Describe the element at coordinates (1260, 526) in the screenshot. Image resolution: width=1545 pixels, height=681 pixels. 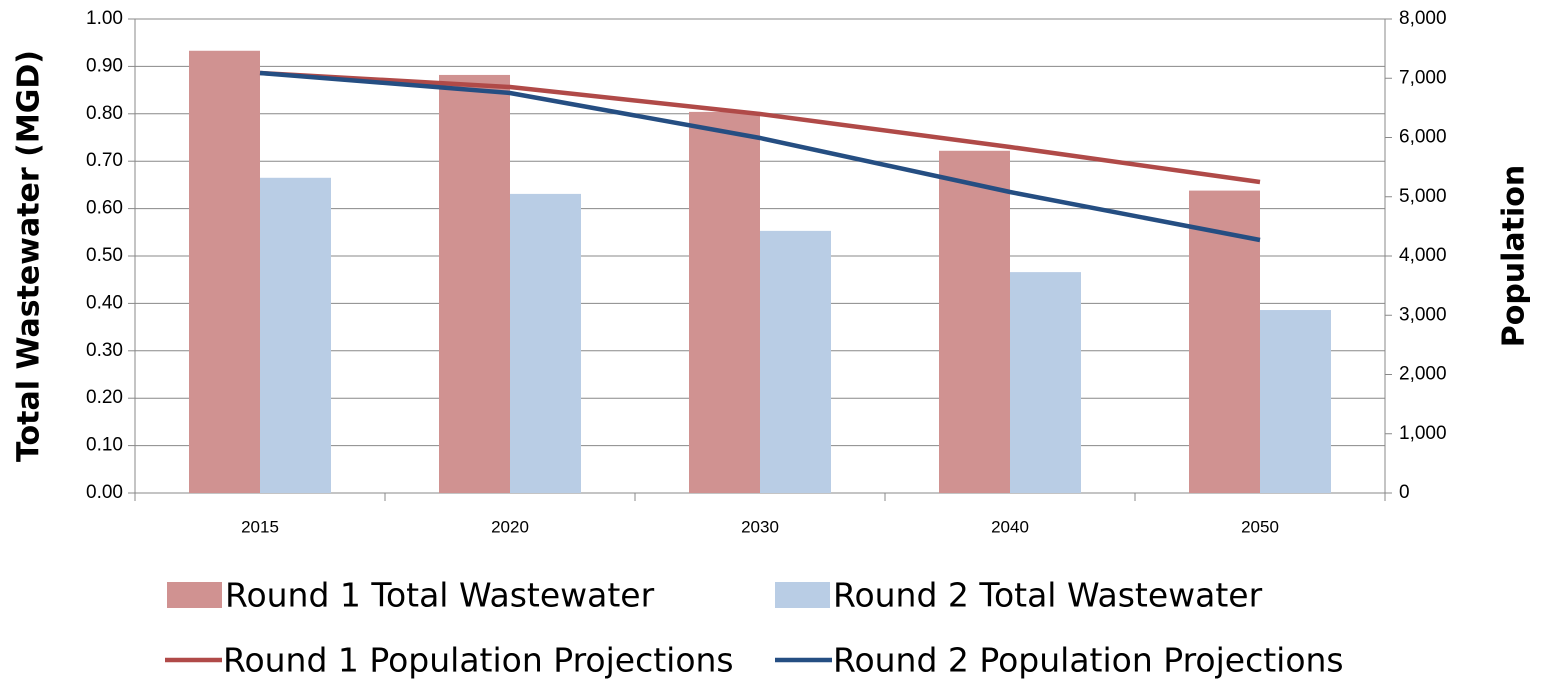
I see `x-tick-label: 2050` at that location.